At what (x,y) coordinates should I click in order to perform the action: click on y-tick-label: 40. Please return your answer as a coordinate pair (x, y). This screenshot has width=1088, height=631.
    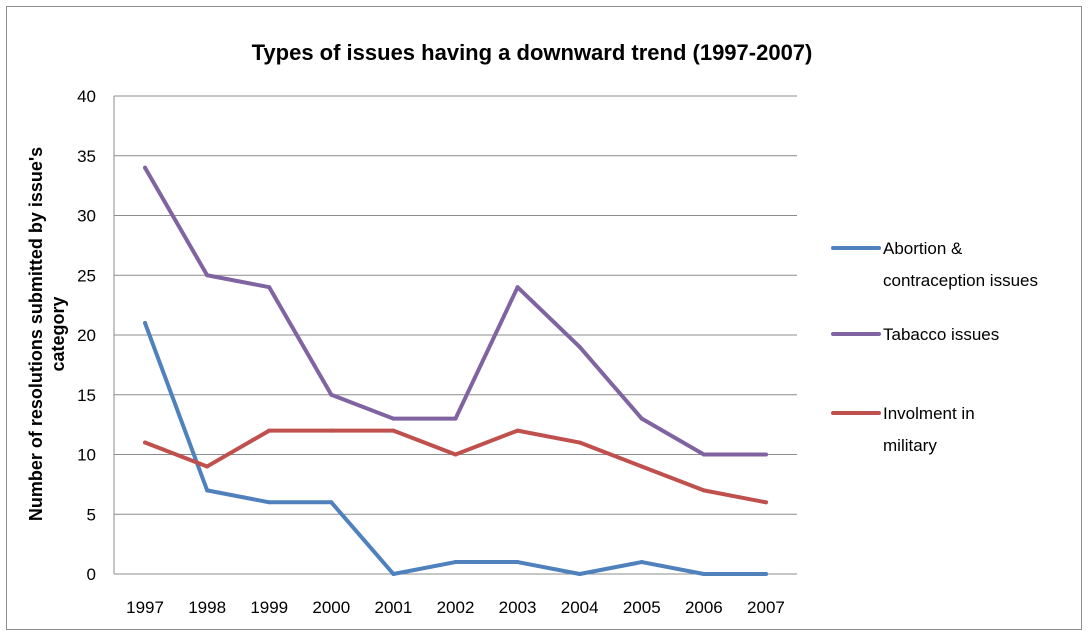
    Looking at the image, I should click on (86, 96).